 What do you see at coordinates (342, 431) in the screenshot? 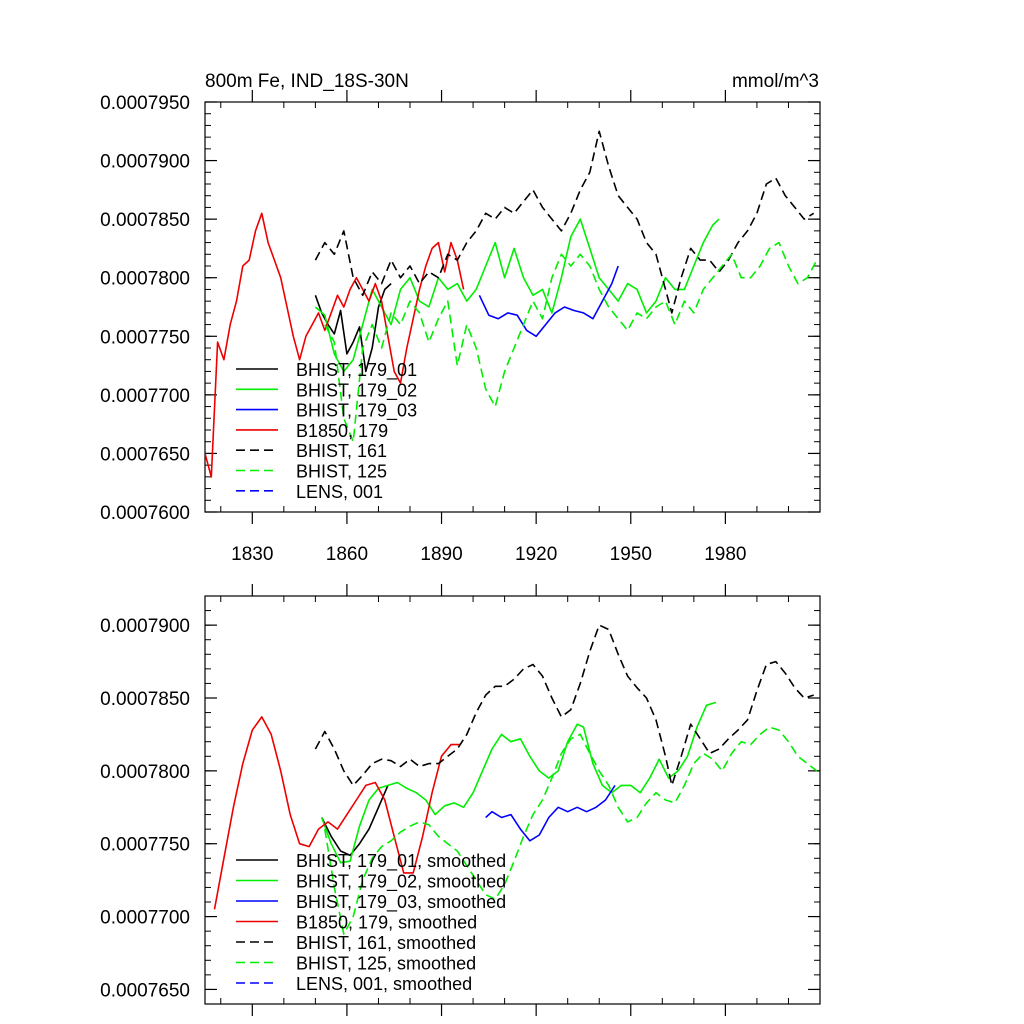
I see `legend-label: B1850, 179` at bounding box center [342, 431].